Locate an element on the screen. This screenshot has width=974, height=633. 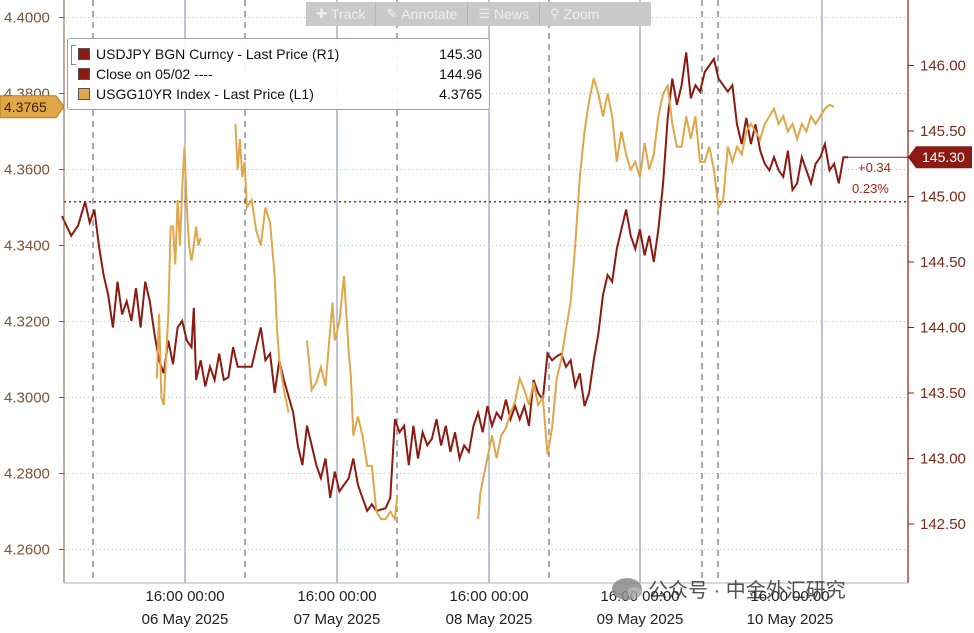
right-tick-label: 143.50 is located at coordinates (943, 393).